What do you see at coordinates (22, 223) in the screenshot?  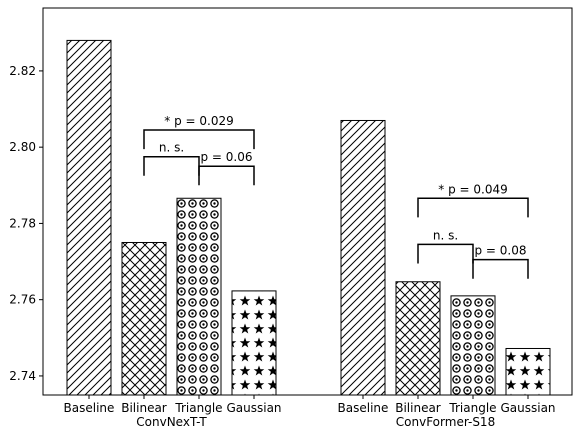 I see `y-tick-label: 2.78` at bounding box center [22, 223].